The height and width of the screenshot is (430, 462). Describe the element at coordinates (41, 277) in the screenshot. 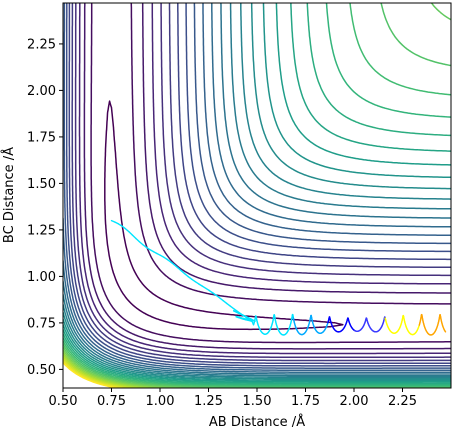

I see `y-tick-label: 1.00` at that location.